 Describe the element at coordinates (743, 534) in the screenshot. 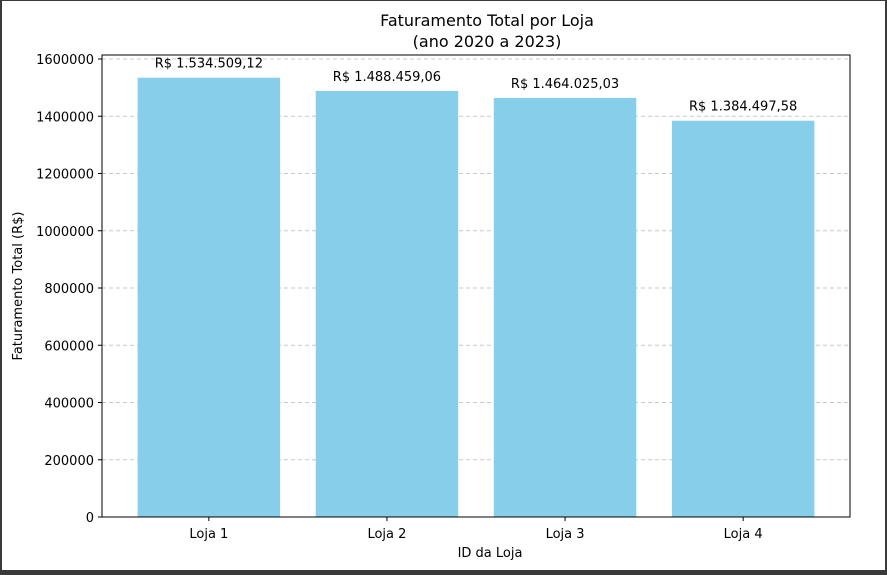

I see `x-tick-label: Loja 4` at that location.